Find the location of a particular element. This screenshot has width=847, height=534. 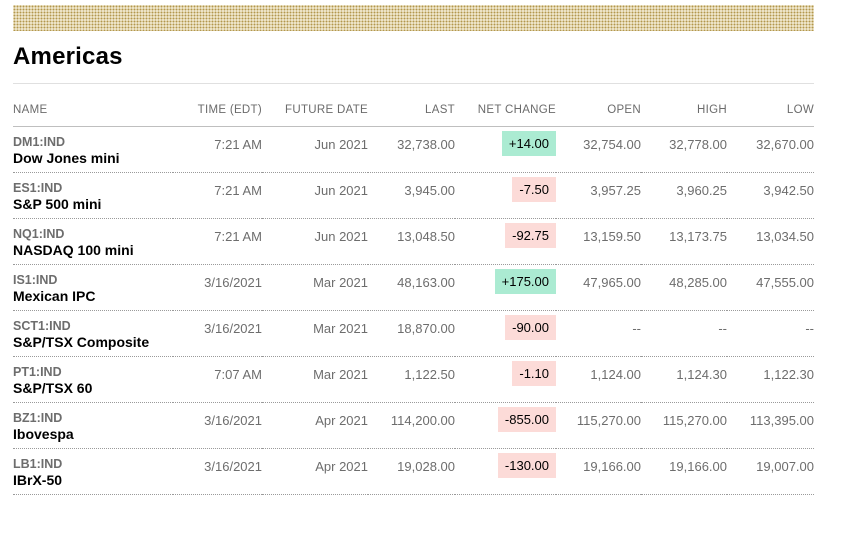

security-name: Dow Jones mini is located at coordinates (66, 158).